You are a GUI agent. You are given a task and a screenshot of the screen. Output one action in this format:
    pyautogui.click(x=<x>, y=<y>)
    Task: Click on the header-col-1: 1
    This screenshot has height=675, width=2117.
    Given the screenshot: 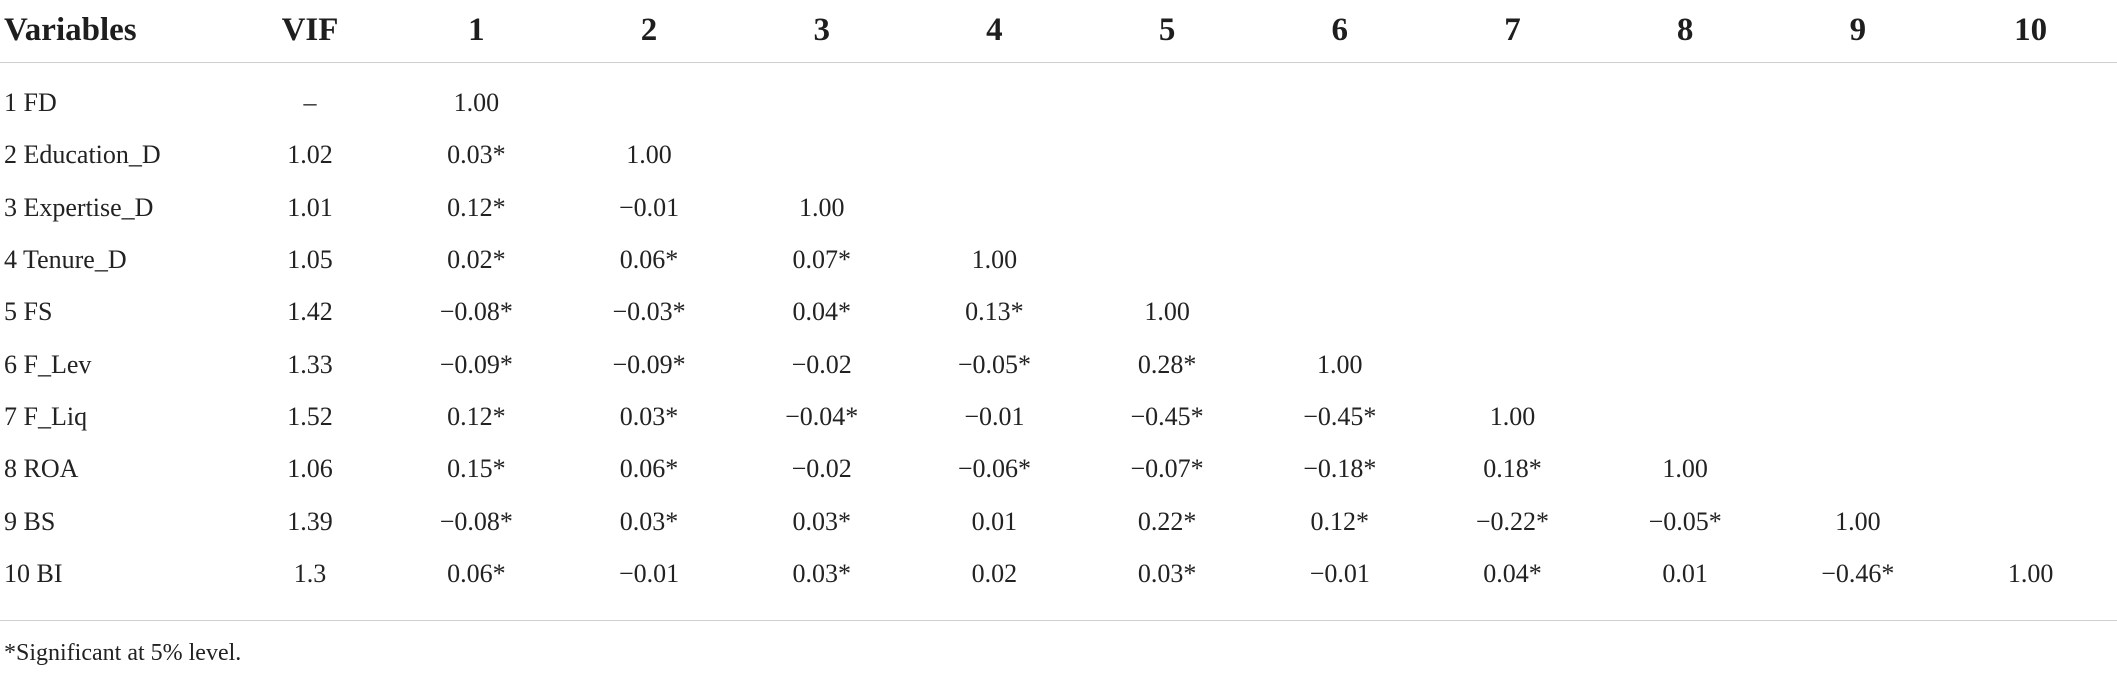 What is the action you would take?
    pyautogui.click(x=476, y=31)
    